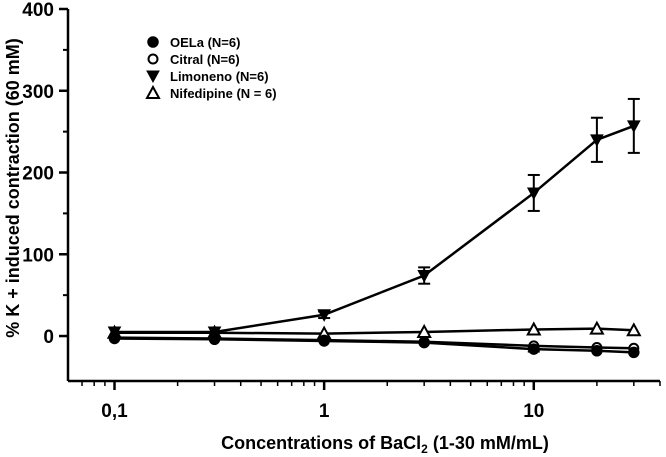 Image resolution: width=666 pixels, height=457 pixels. Describe the element at coordinates (324, 411) in the screenshot. I see `x-tick-label: 1` at that location.